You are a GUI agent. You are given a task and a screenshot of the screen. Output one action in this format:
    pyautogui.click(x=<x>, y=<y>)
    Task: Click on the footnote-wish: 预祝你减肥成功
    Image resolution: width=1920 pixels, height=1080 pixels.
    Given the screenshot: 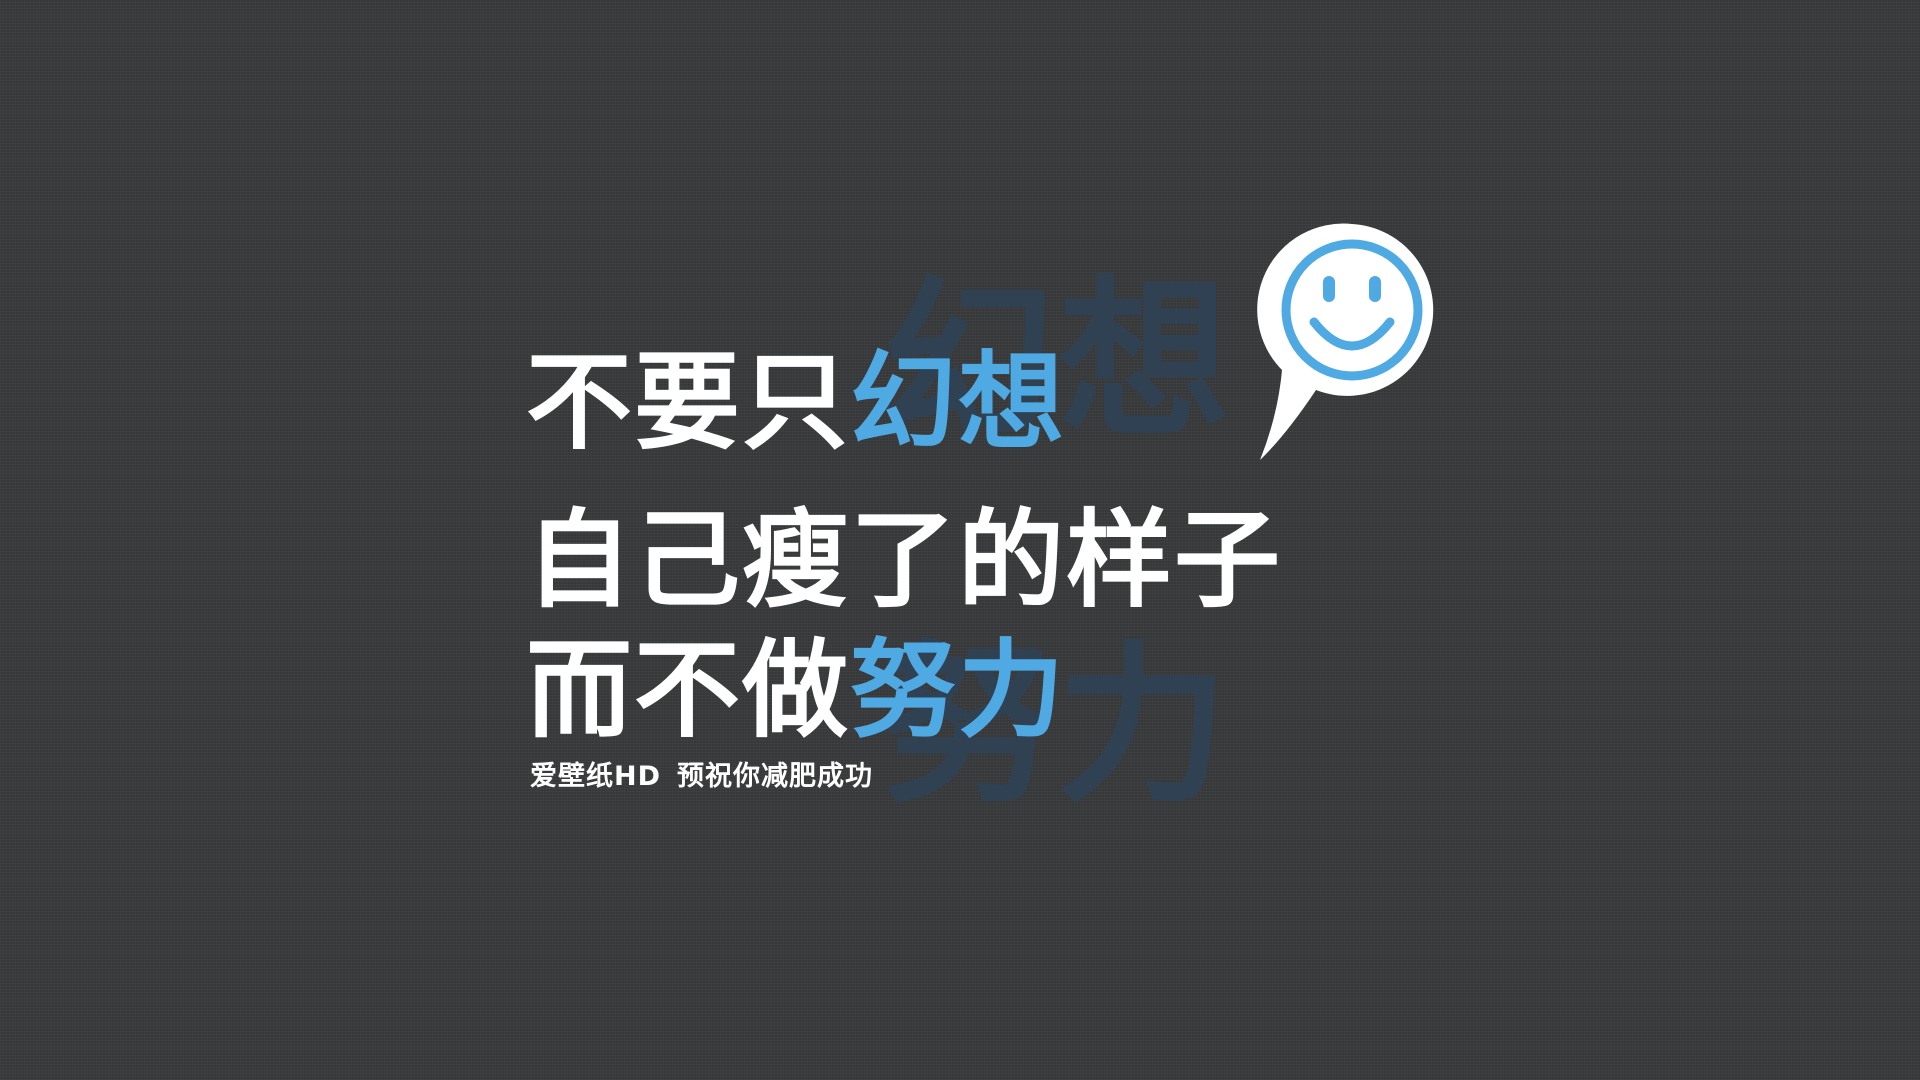 What is the action you would take?
    pyautogui.click(x=775, y=776)
    